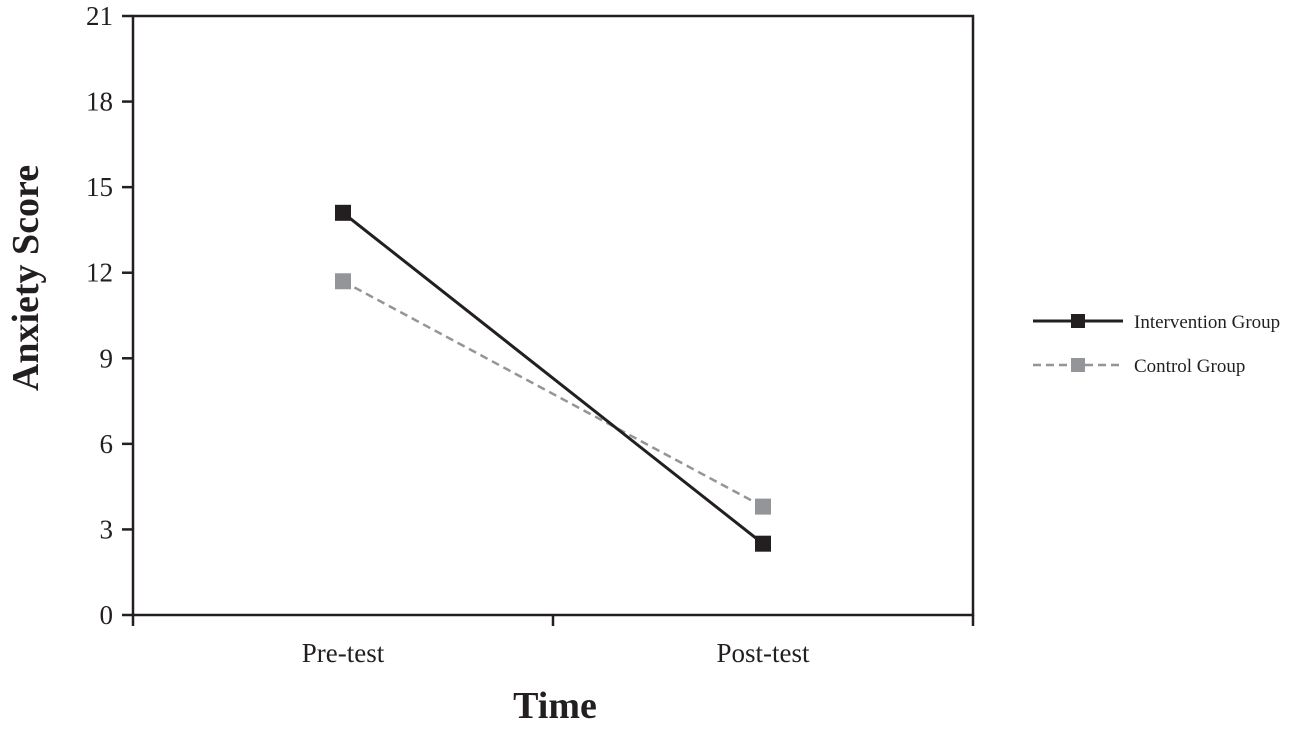 This screenshot has width=1299, height=730. I want to click on y-tick-label: 21, so click(99, 16).